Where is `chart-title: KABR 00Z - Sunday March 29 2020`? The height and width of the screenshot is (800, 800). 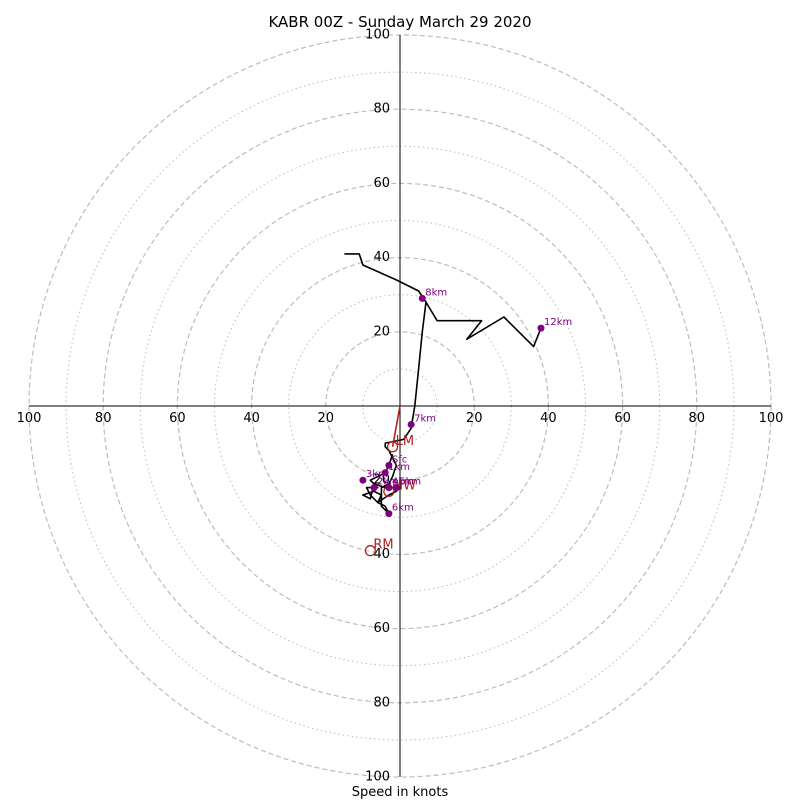
chart-title: KABR 00Z - Sunday March 29 2020 is located at coordinates (399, 22).